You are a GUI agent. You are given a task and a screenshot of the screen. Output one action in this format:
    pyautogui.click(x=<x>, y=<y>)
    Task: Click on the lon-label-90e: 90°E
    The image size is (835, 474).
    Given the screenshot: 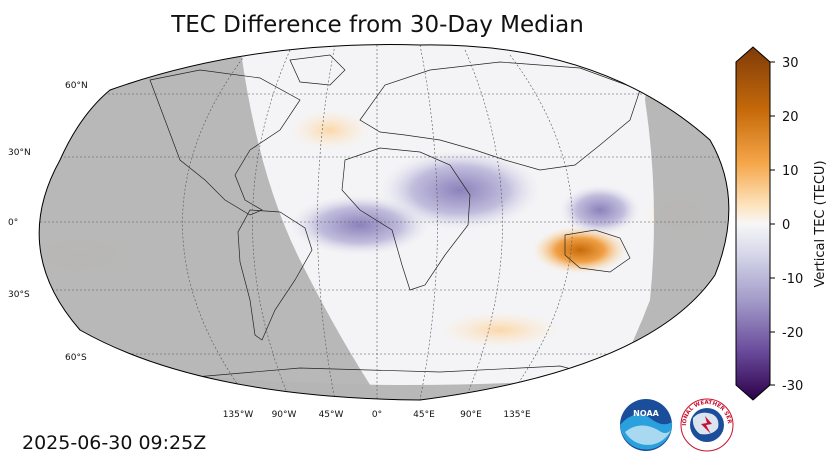 What is the action you would take?
    pyautogui.click(x=471, y=415)
    